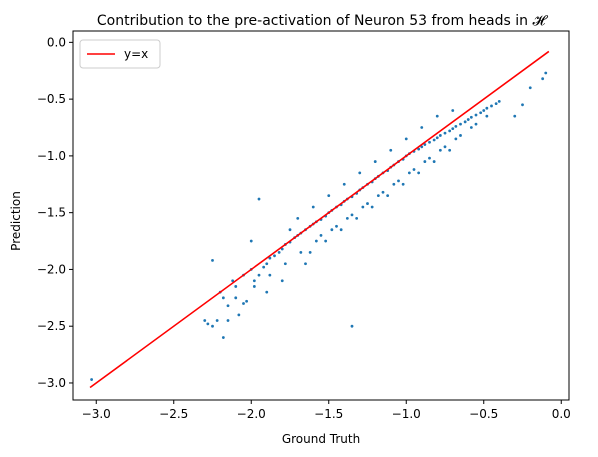  What do you see at coordinates (483, 414) in the screenshot?
I see `x-tick-label: −0.5` at bounding box center [483, 414].